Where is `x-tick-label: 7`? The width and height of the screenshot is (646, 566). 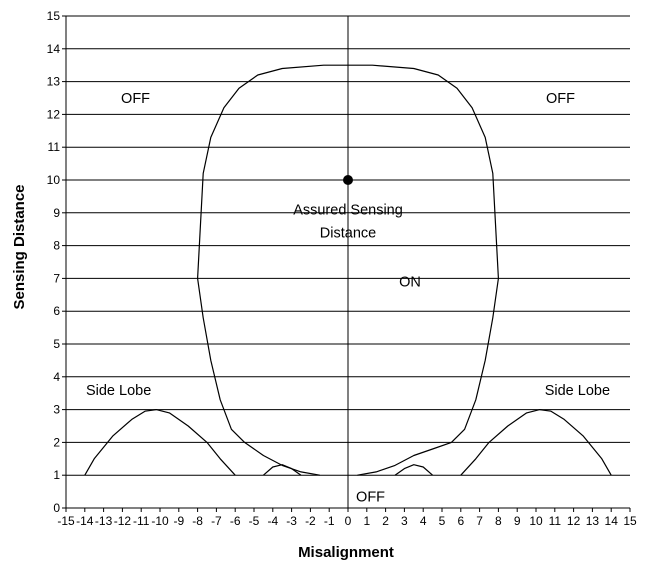
x-tick-label: 7 is located at coordinates (479, 521).